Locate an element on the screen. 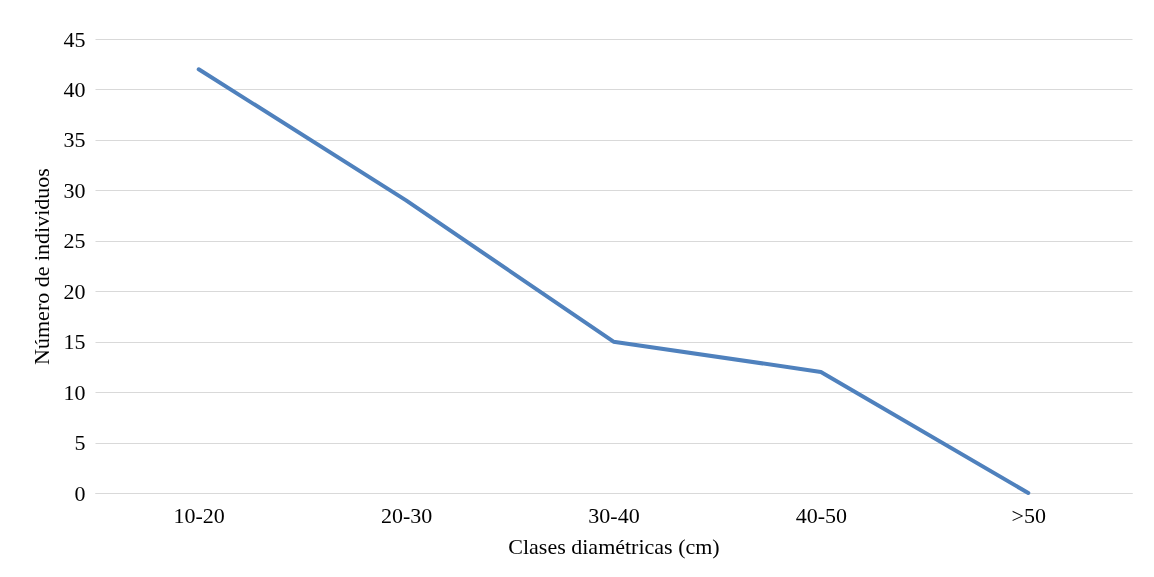 Image resolution: width=1154 pixels, height=577 pixels. x-tick-label: >50 is located at coordinates (1029, 515).